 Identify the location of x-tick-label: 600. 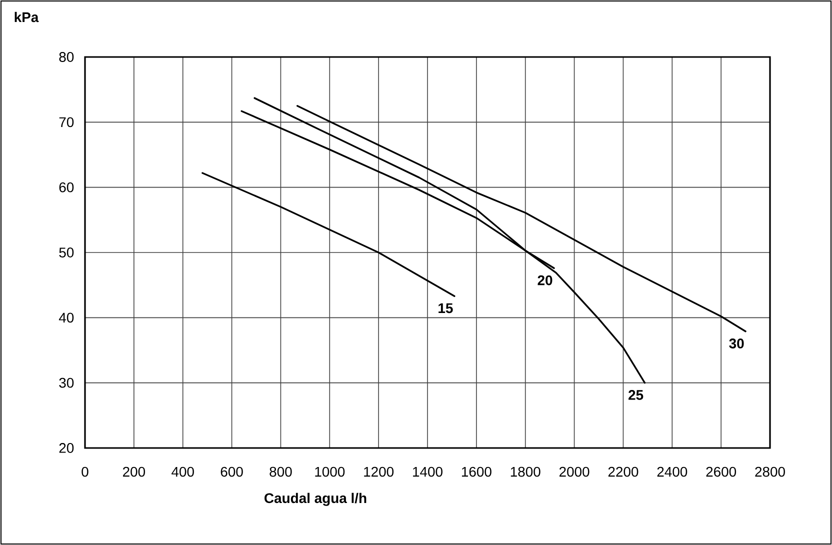
(231, 471).